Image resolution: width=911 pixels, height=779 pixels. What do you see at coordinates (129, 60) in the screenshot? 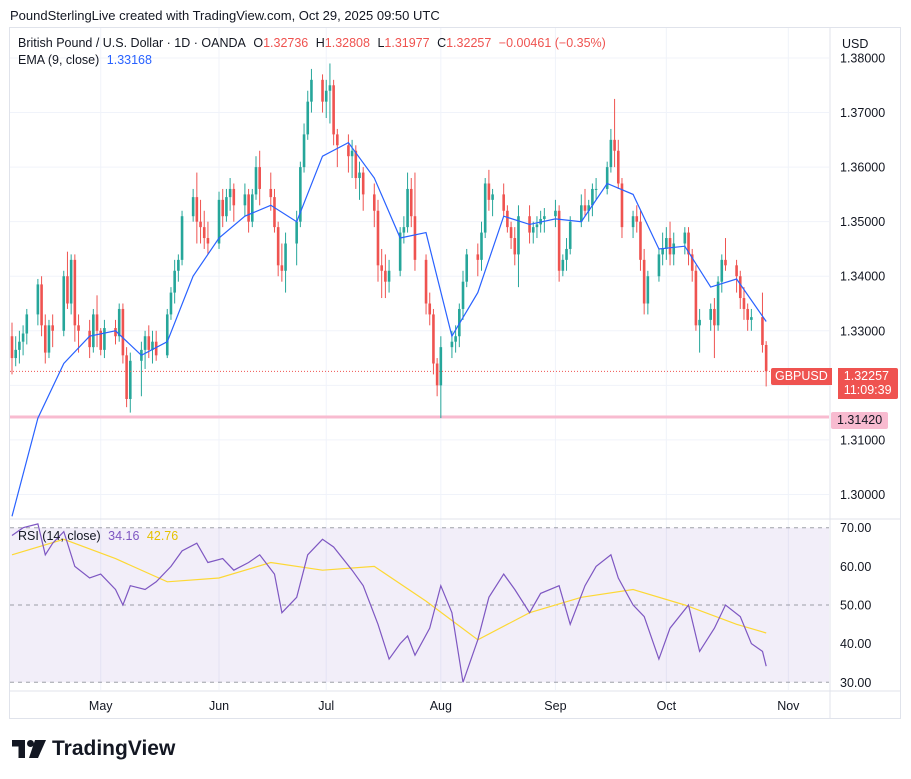
I see `ema-value: 1.33168` at bounding box center [129, 60].